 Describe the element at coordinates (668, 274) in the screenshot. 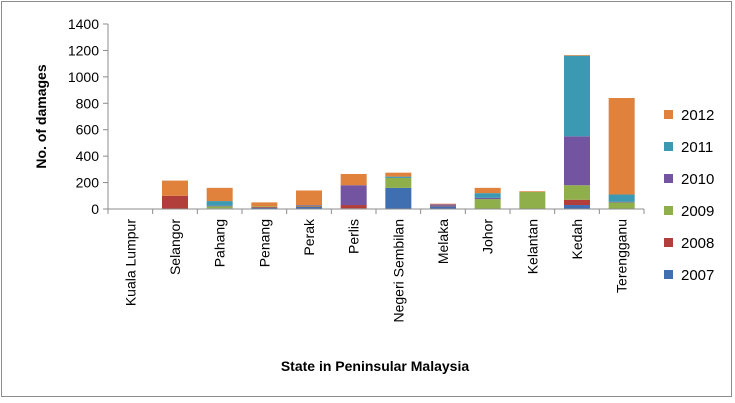

I see `legend-swatch-2007` at that location.